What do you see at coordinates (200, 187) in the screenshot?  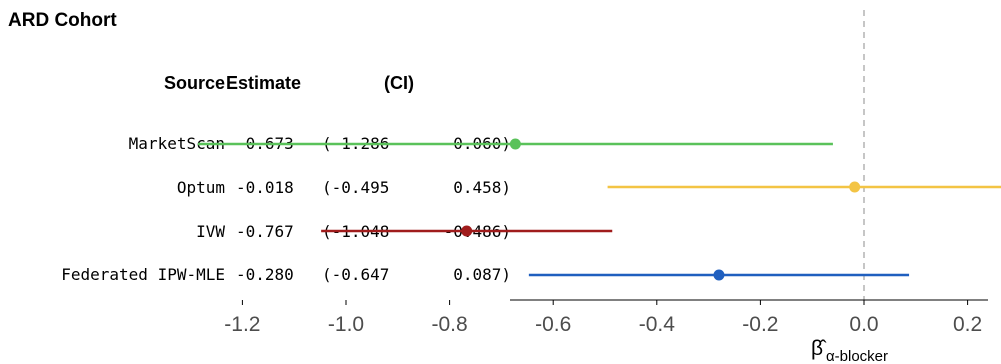 I see `row-source-optum: Optum` at bounding box center [200, 187].